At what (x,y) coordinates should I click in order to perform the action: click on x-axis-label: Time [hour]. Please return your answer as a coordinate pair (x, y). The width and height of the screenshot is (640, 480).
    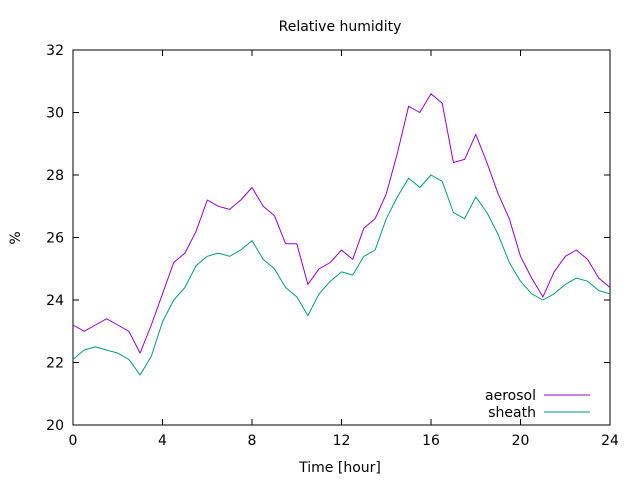
    Looking at the image, I should click on (339, 468).